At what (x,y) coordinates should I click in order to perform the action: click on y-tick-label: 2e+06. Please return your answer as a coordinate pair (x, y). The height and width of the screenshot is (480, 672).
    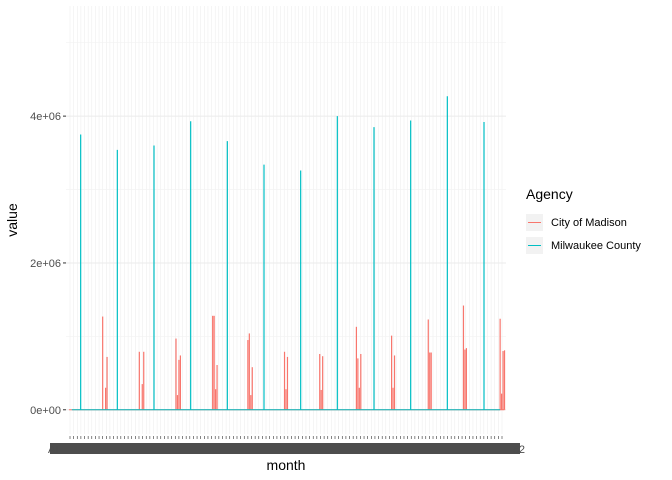
    Looking at the image, I should click on (45, 264).